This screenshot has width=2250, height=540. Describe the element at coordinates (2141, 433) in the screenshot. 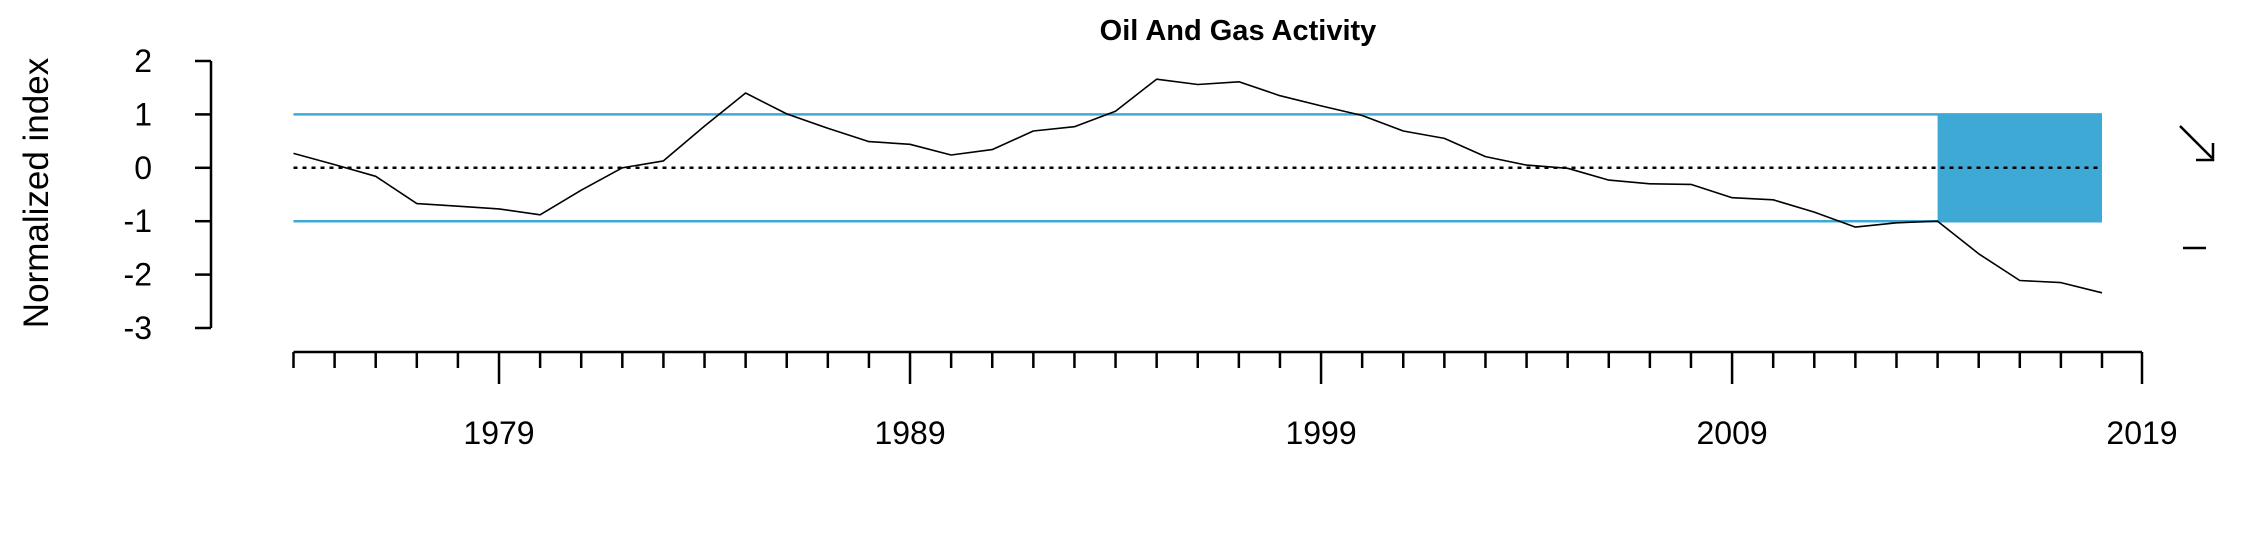

I see `x-tick-label: 2019` at that location.